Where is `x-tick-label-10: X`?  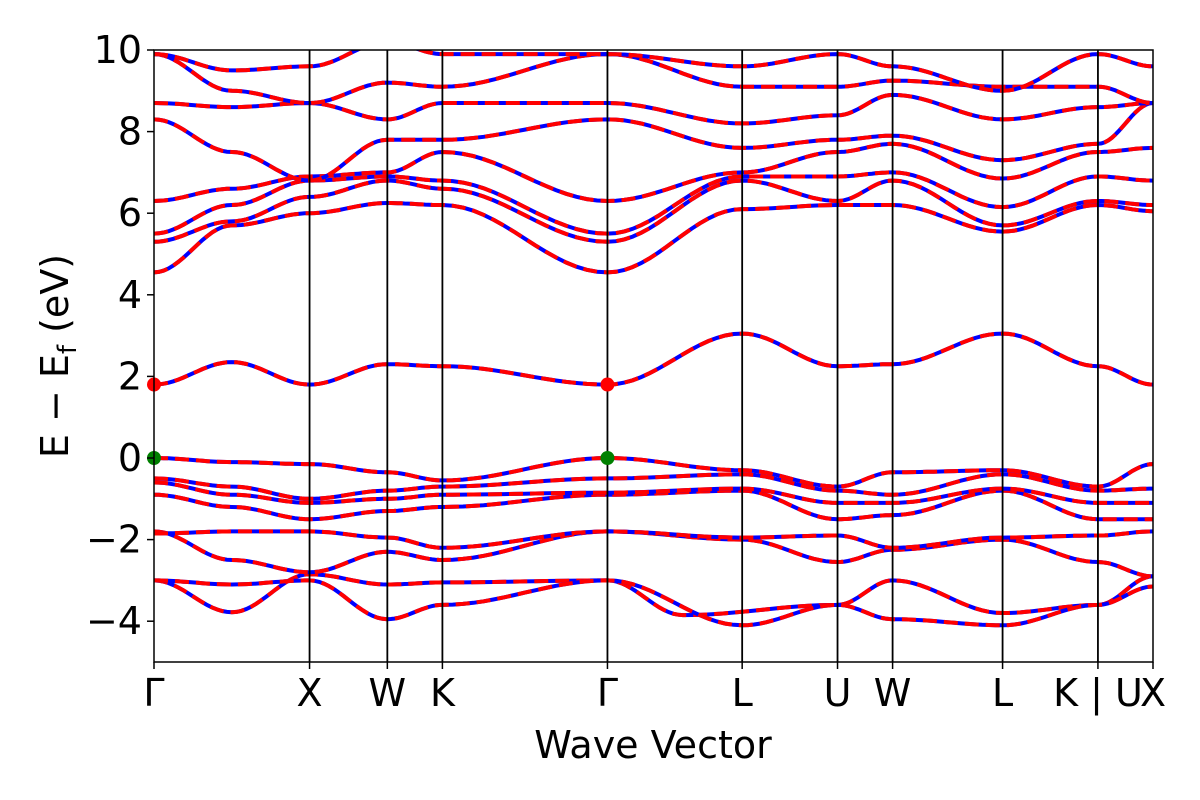 x-tick-label-10: X is located at coordinates (1153, 693).